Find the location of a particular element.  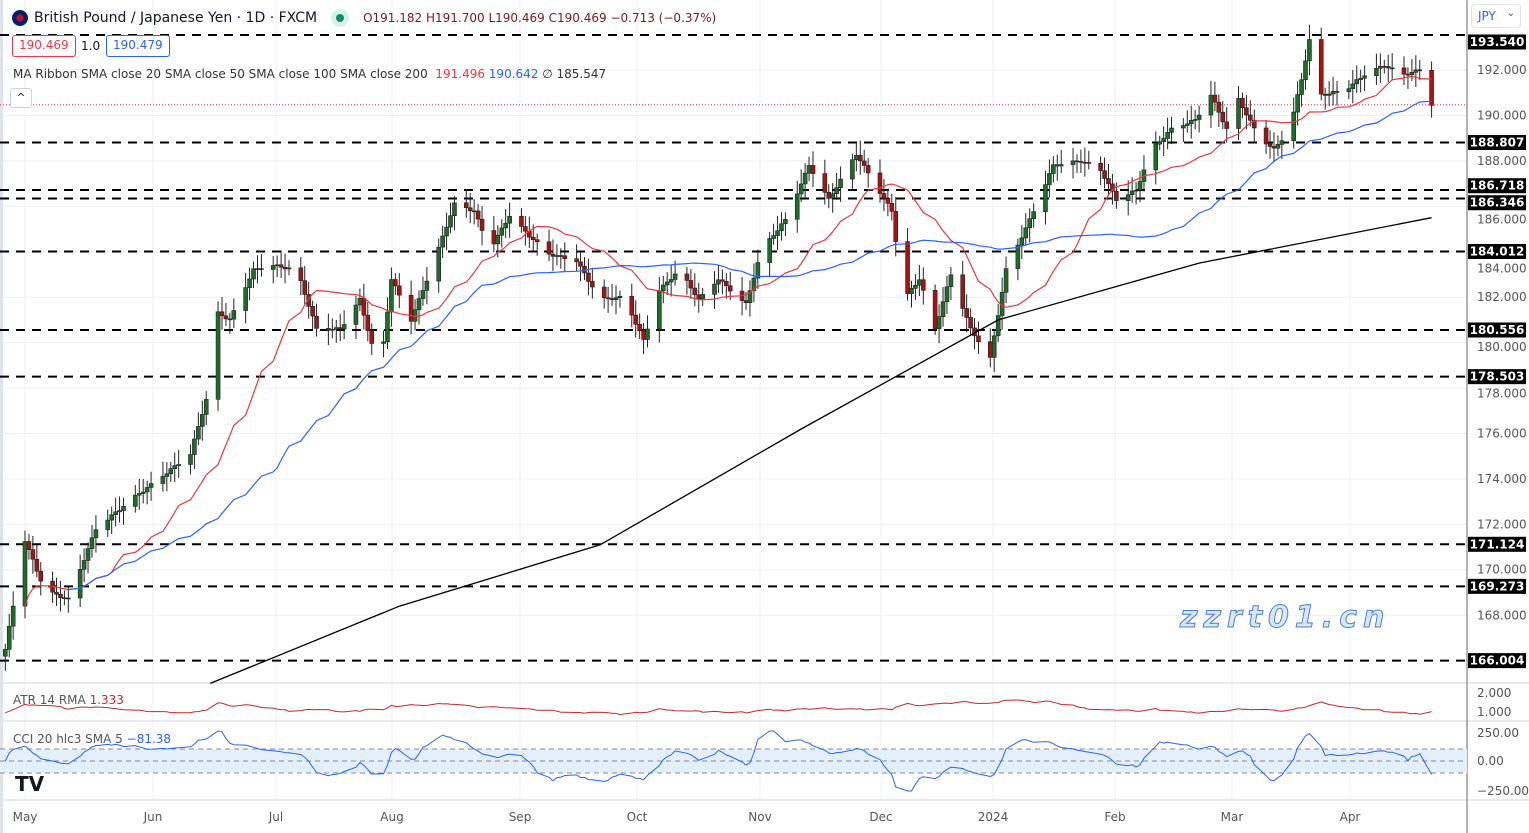

low-value: L190.469 is located at coordinates (516, 18).